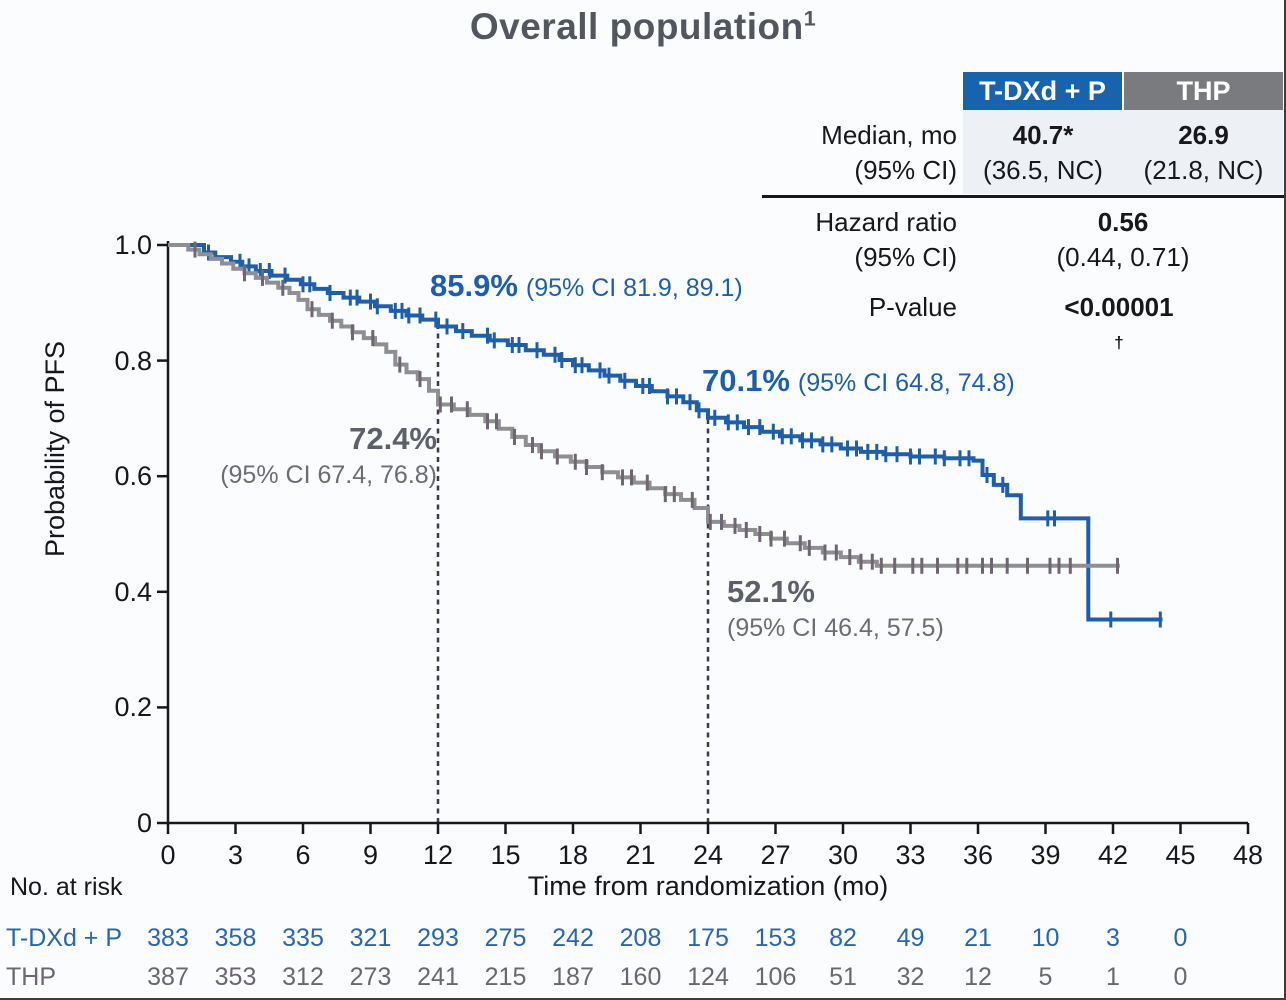 Image resolution: width=1286 pixels, height=1000 pixels. I want to click on no-at-risk-title: No. at risk, so click(66, 887).